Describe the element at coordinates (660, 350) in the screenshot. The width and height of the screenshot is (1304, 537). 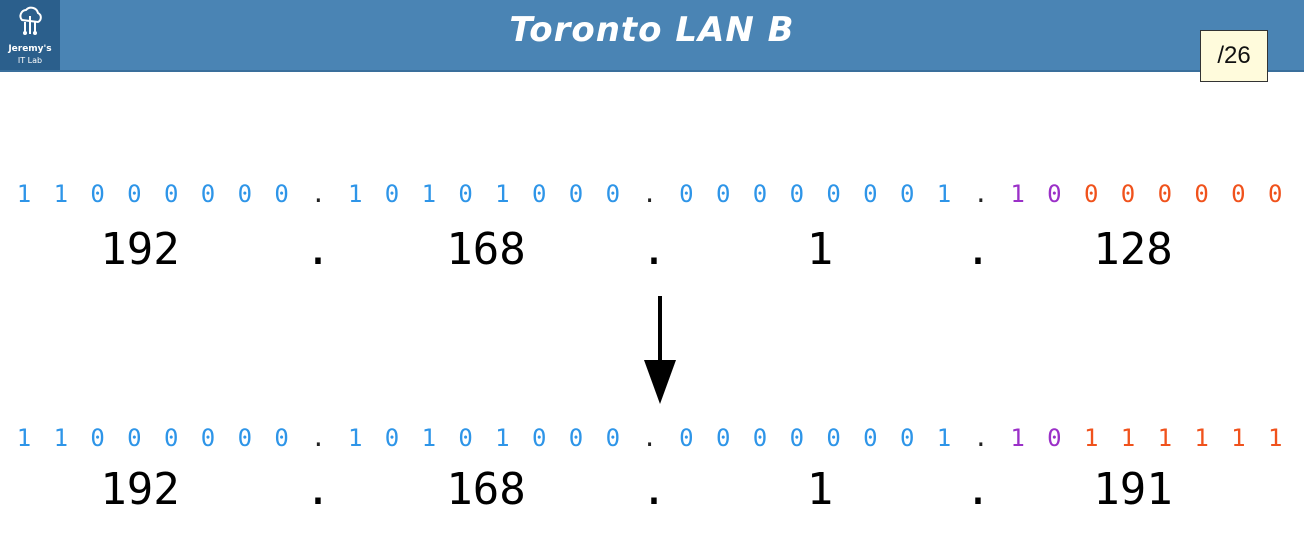
I see `down-arrow-icon` at that location.